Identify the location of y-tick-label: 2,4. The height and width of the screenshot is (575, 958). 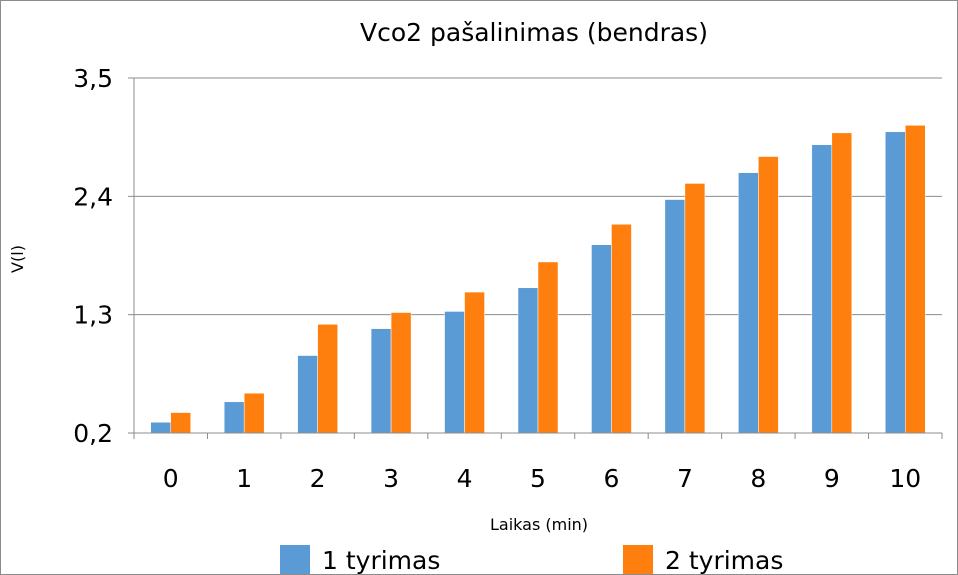
(93, 196).